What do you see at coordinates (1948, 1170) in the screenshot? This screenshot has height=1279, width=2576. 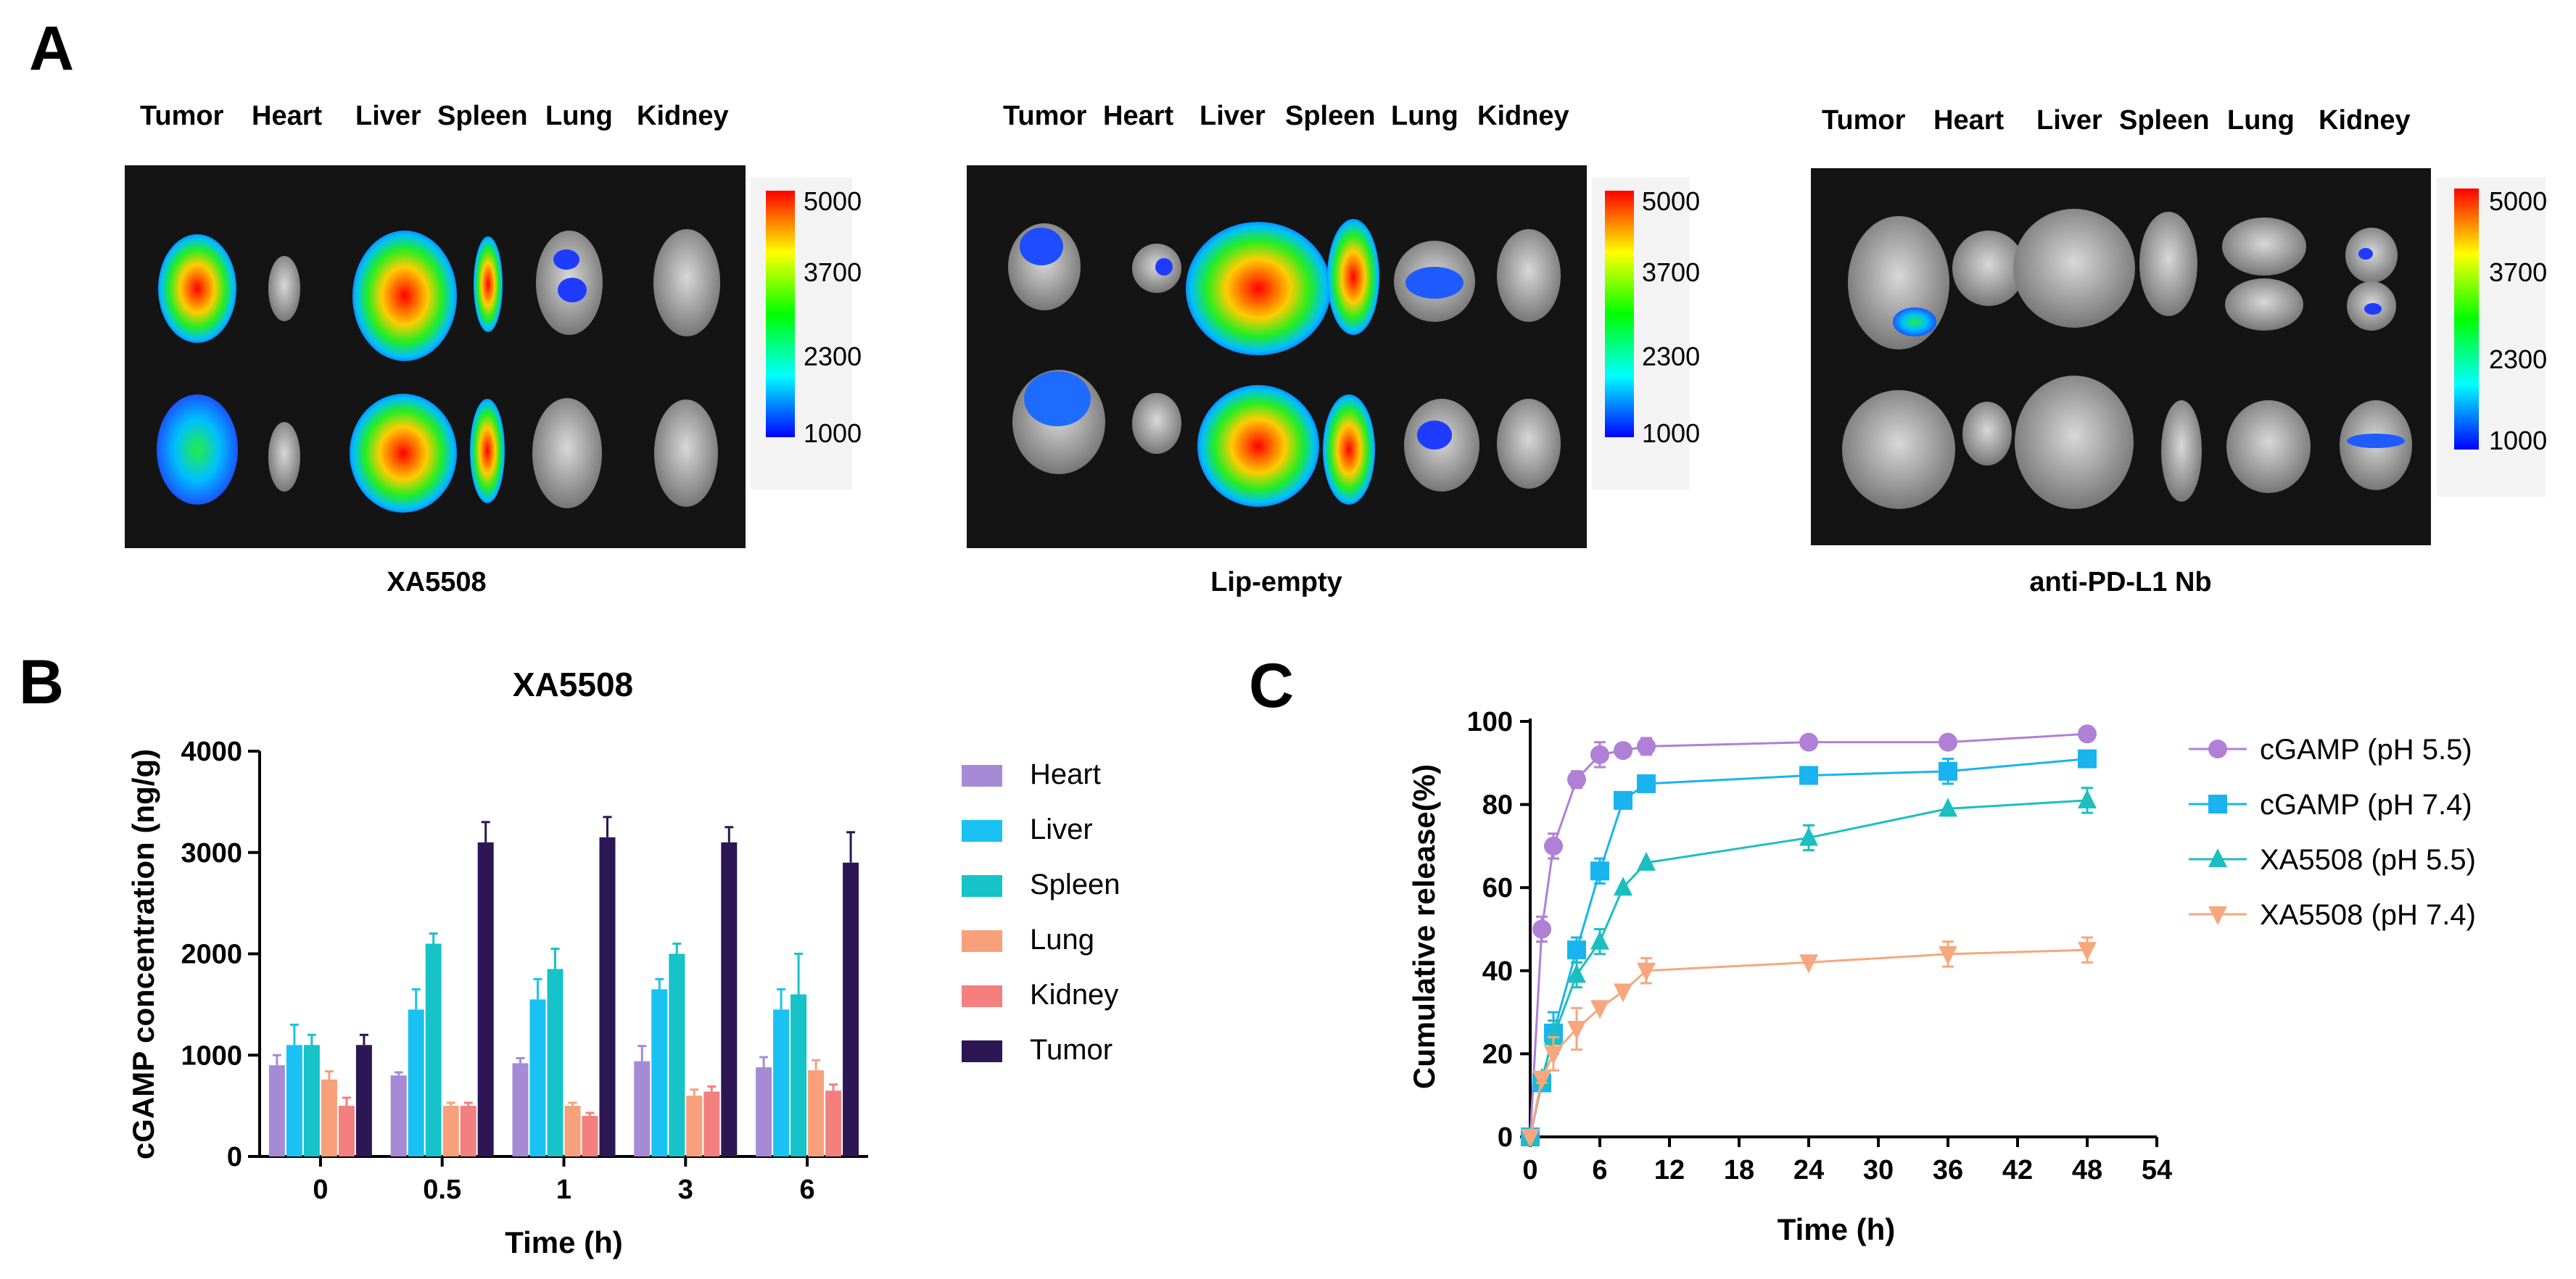 I see `x-tick-label: 36` at bounding box center [1948, 1170].